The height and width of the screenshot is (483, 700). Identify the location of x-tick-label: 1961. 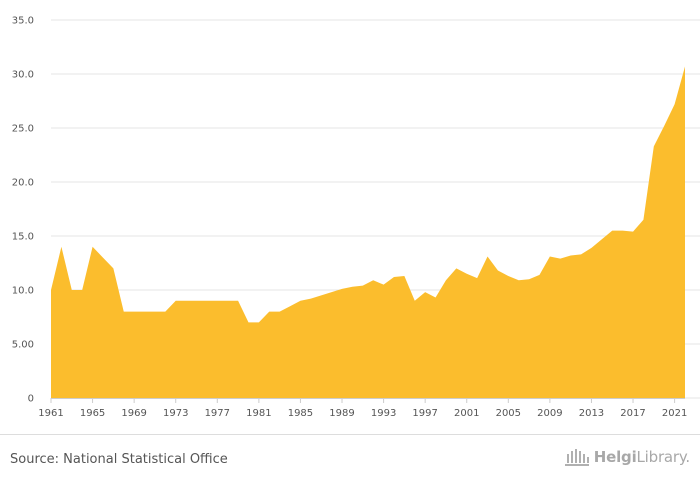
(50, 413).